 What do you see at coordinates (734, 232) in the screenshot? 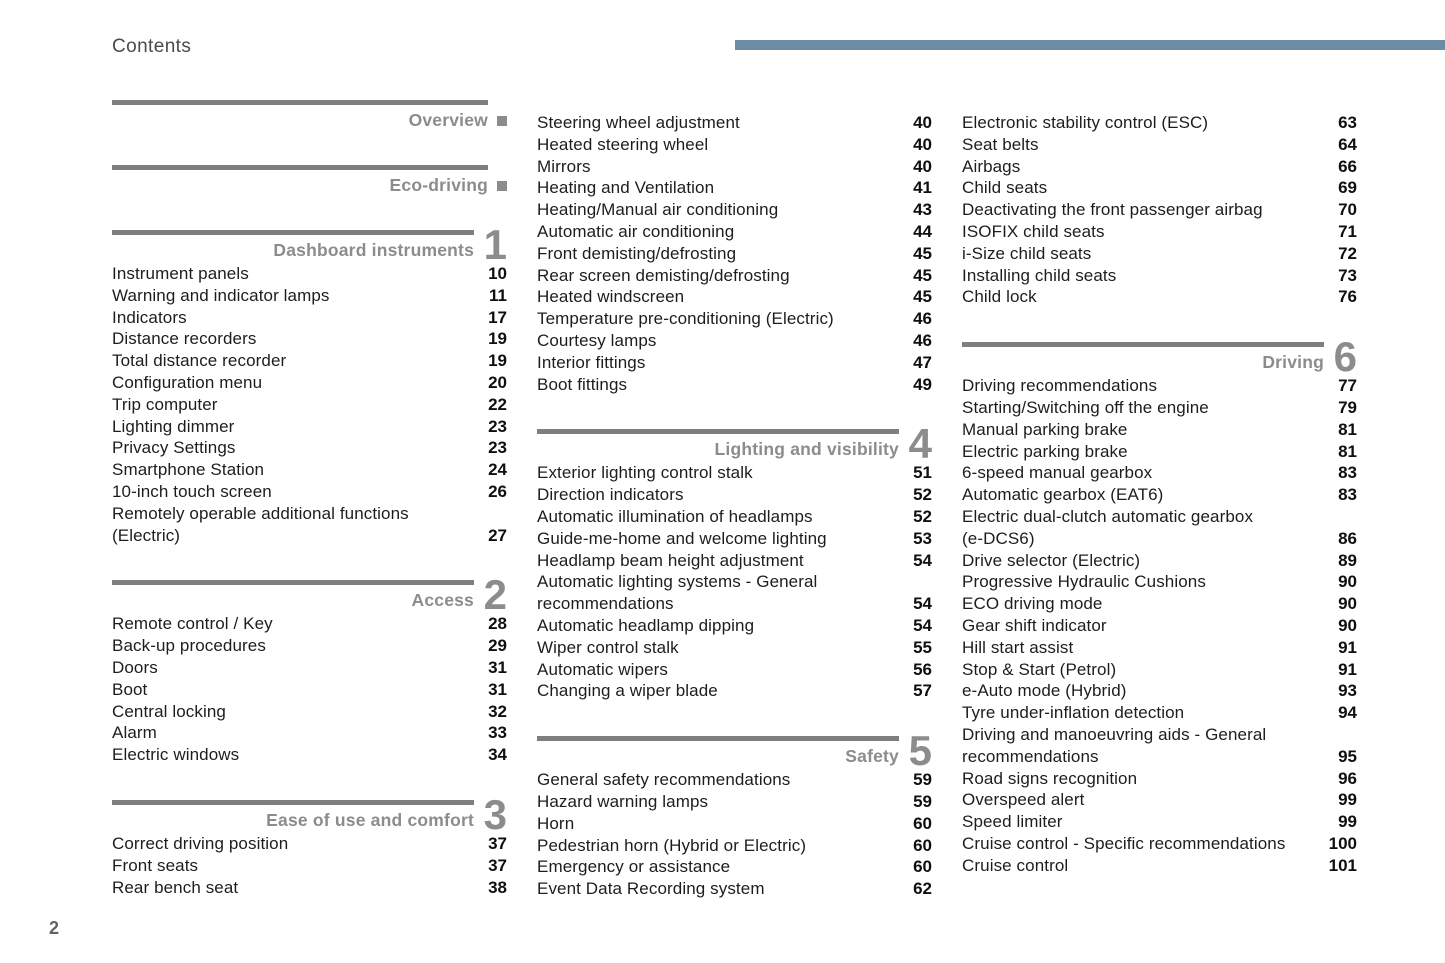
I see `toc-entry: Automatic air conditioning 44` at bounding box center [734, 232].